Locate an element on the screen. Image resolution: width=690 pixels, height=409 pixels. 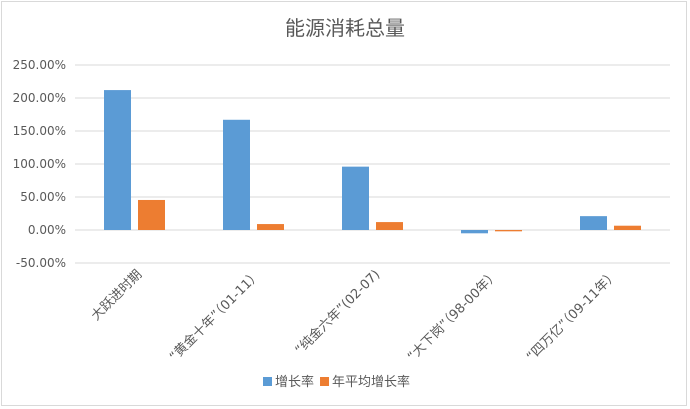
x-tick-label: “四万亿”（09-11年） is located at coordinates (572, 315).